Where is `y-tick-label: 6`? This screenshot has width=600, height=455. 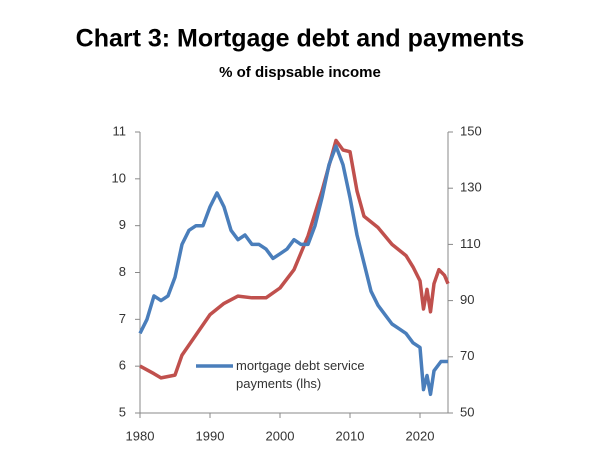 y-tick-label: 6 is located at coordinates (122, 365).